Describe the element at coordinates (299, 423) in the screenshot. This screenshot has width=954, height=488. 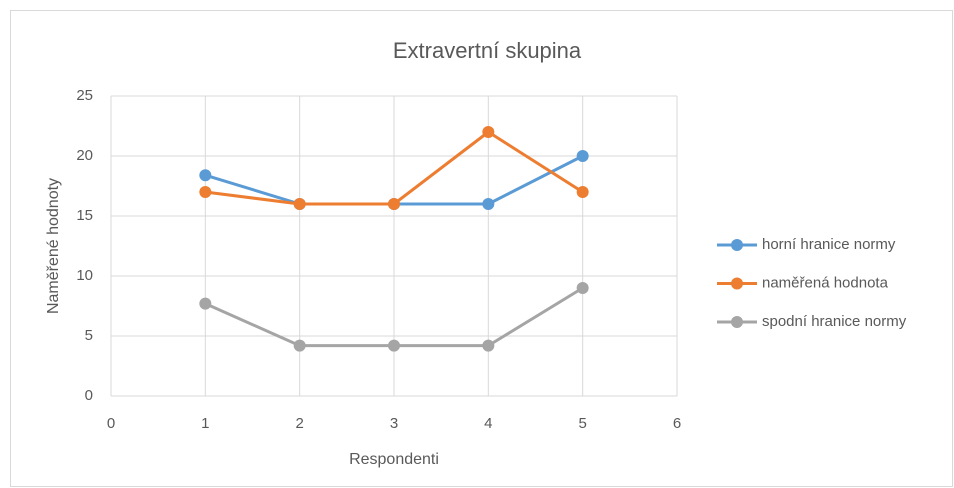
I see `x-tick-label: 2` at that location.